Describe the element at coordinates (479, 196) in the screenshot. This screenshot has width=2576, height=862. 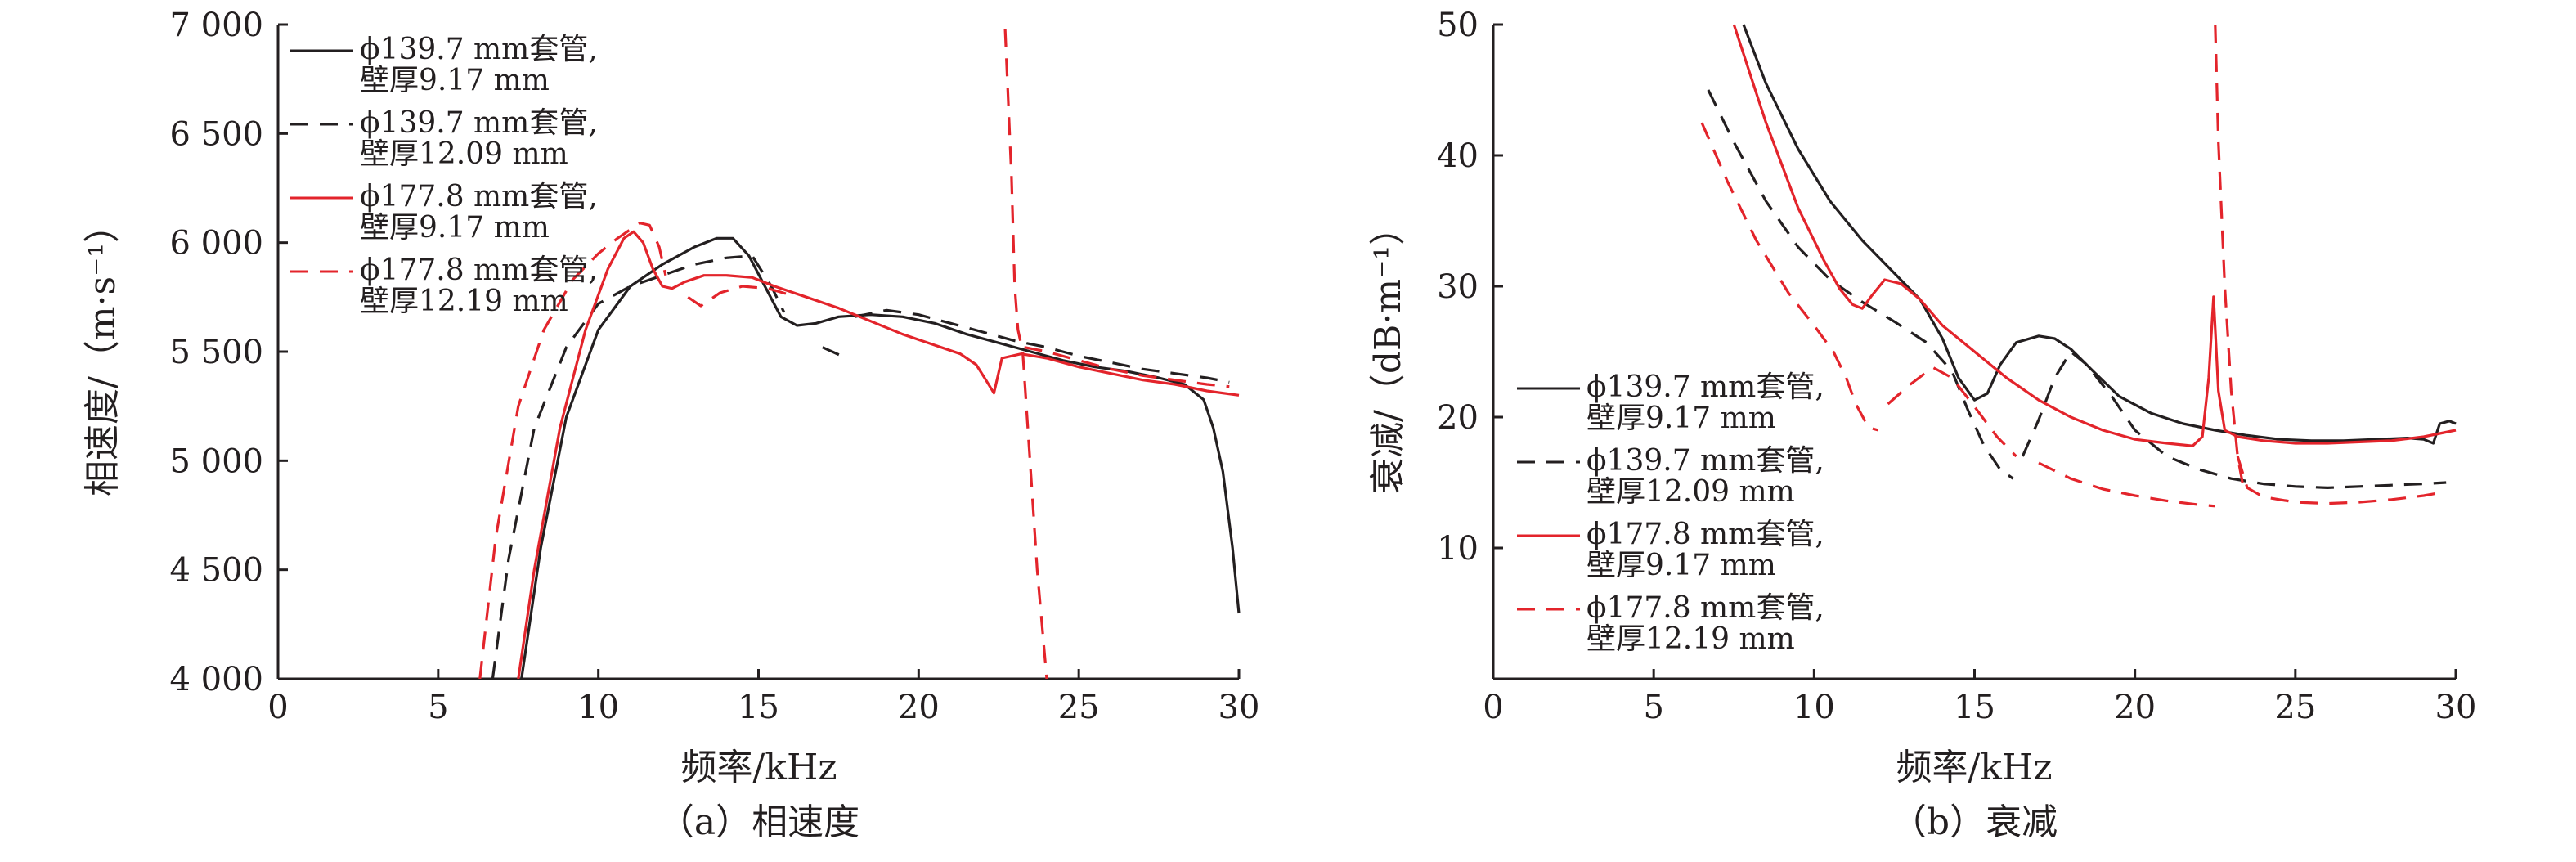
I see `panel-a-legend-label-3a: ϕ177.8 mm套管,` at that location.